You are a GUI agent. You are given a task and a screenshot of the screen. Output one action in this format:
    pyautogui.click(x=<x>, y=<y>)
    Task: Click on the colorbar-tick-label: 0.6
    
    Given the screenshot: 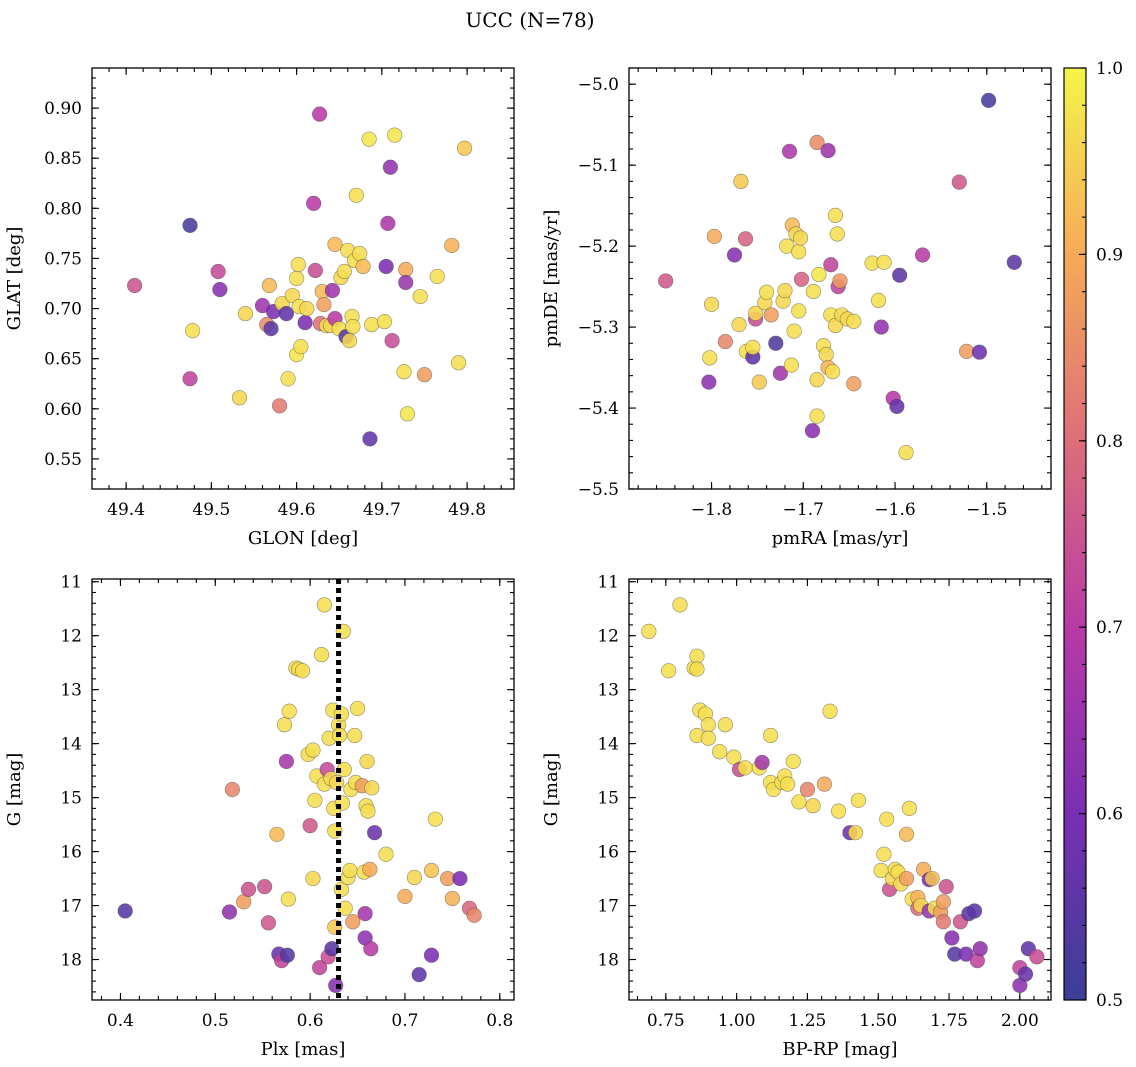 What is the action you would take?
    pyautogui.click(x=1109, y=815)
    